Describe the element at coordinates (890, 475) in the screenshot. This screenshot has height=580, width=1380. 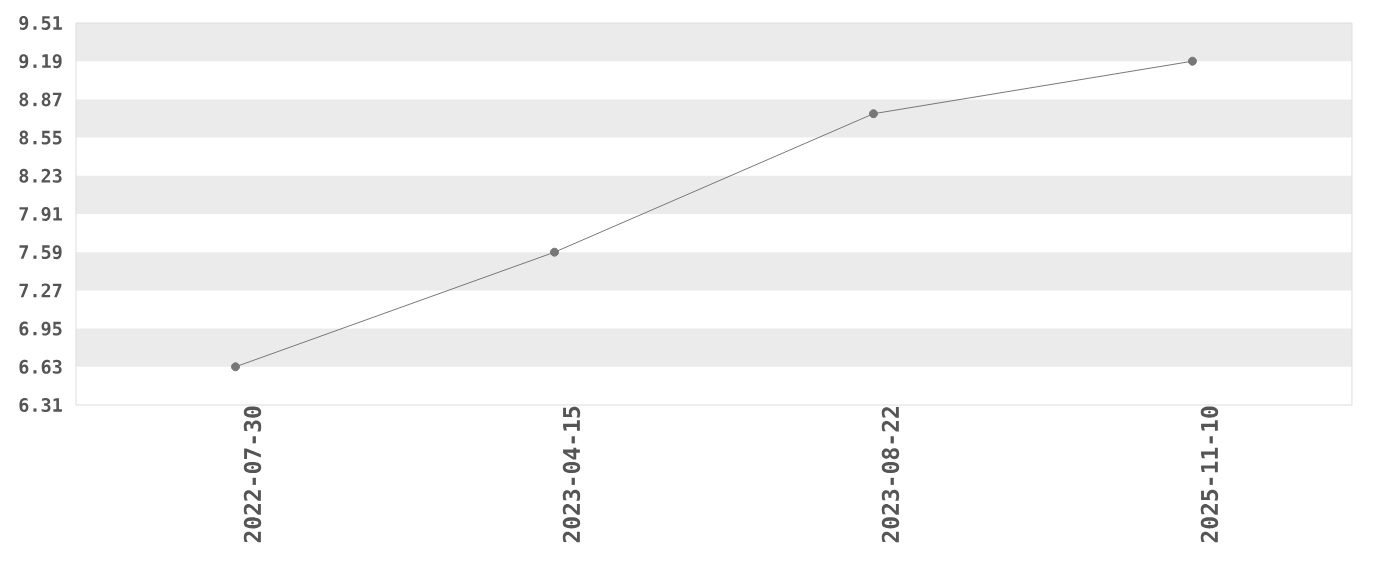
I see `x-tick-label: 2023-08-22` at that location.